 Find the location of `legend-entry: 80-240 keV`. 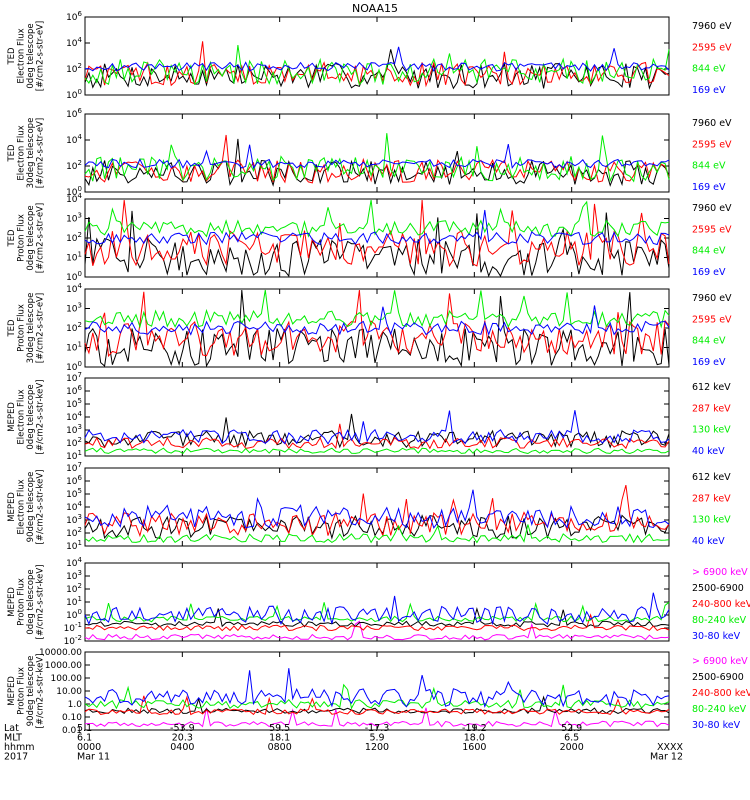

legend-entry: 80-240 keV is located at coordinates (719, 709).